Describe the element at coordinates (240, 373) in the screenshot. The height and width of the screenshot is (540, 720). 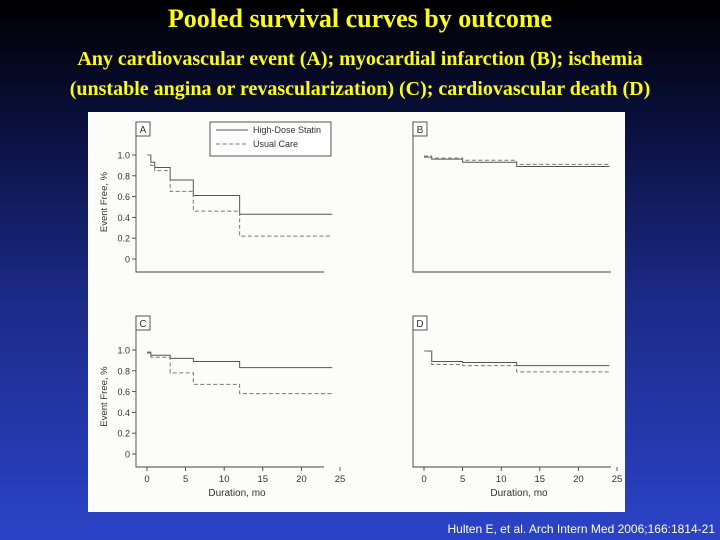
I see `panel-c-series-usual-care` at that location.